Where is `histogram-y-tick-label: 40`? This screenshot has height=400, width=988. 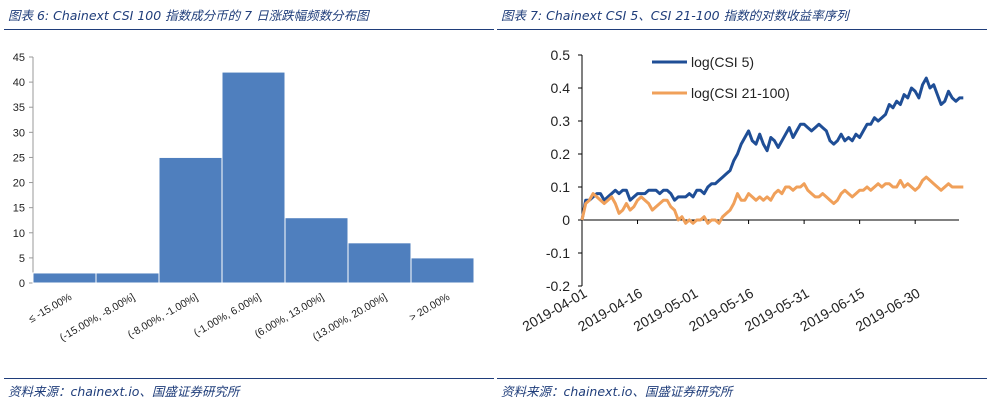
histogram-y-tick-label: 40 is located at coordinates (19, 83).